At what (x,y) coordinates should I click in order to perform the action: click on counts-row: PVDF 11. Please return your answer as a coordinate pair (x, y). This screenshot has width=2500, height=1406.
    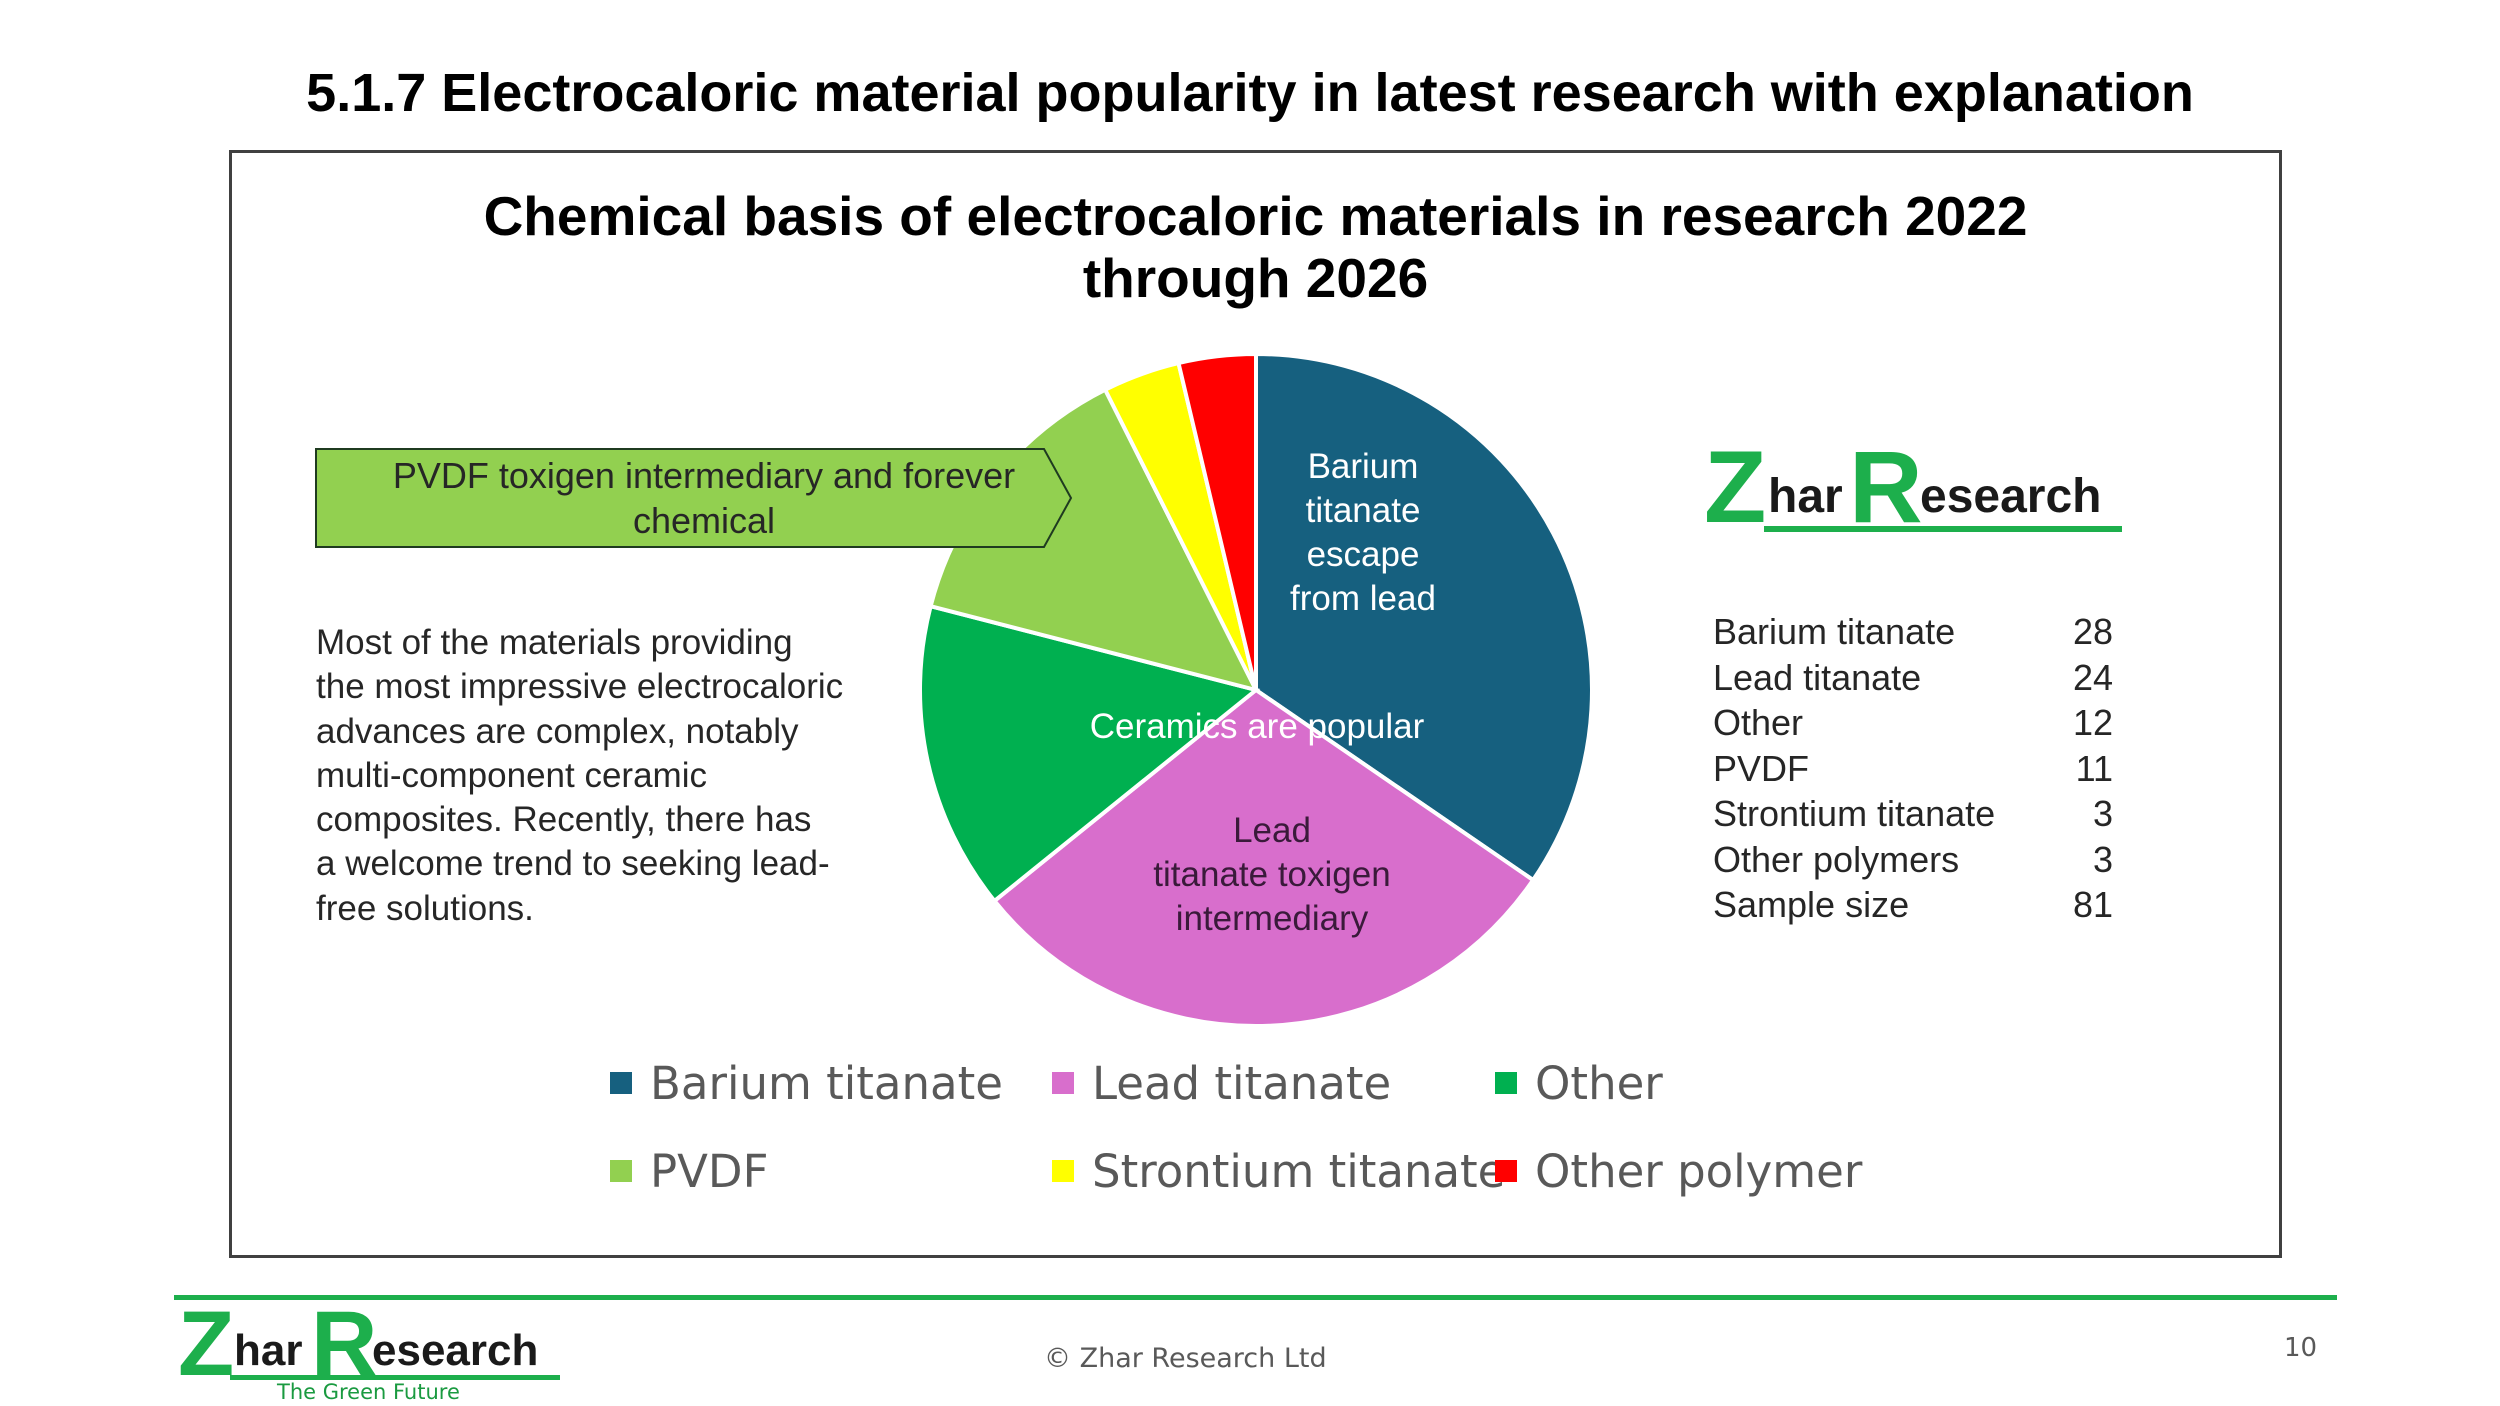
    Looking at the image, I should click on (1913, 771).